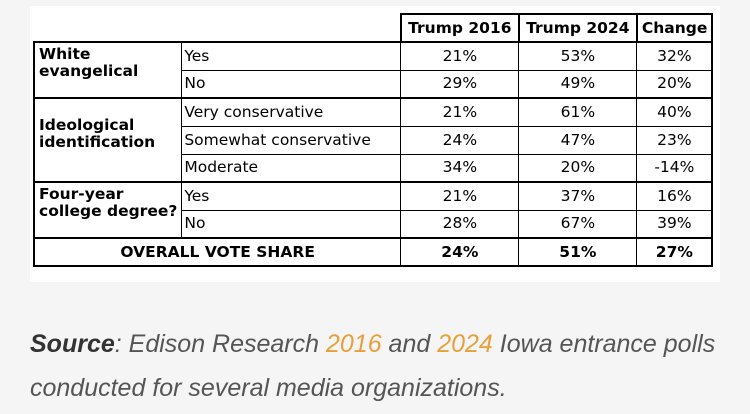 The height and width of the screenshot is (414, 750). Describe the element at coordinates (675, 196) in the screenshot. I see `cell-value: 16%` at that location.